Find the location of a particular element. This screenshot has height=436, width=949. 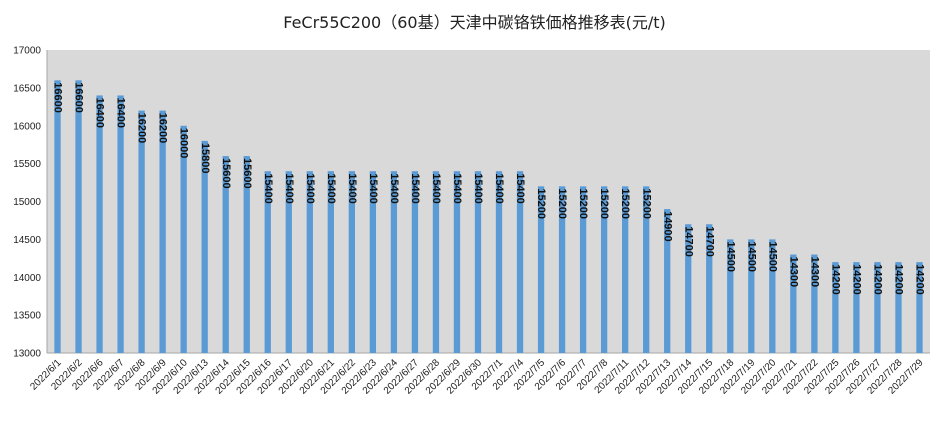

y-tick-label: 14500 is located at coordinates (27, 240).